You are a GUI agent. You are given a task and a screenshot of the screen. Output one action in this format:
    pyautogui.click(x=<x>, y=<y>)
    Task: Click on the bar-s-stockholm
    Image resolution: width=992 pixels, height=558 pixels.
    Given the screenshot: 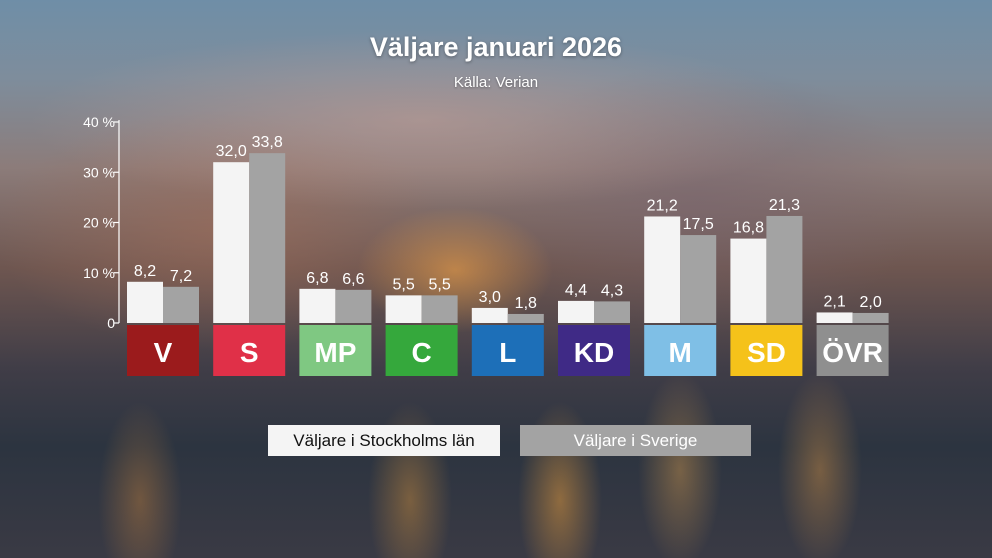 What is the action you would take?
    pyautogui.click(x=231, y=242)
    